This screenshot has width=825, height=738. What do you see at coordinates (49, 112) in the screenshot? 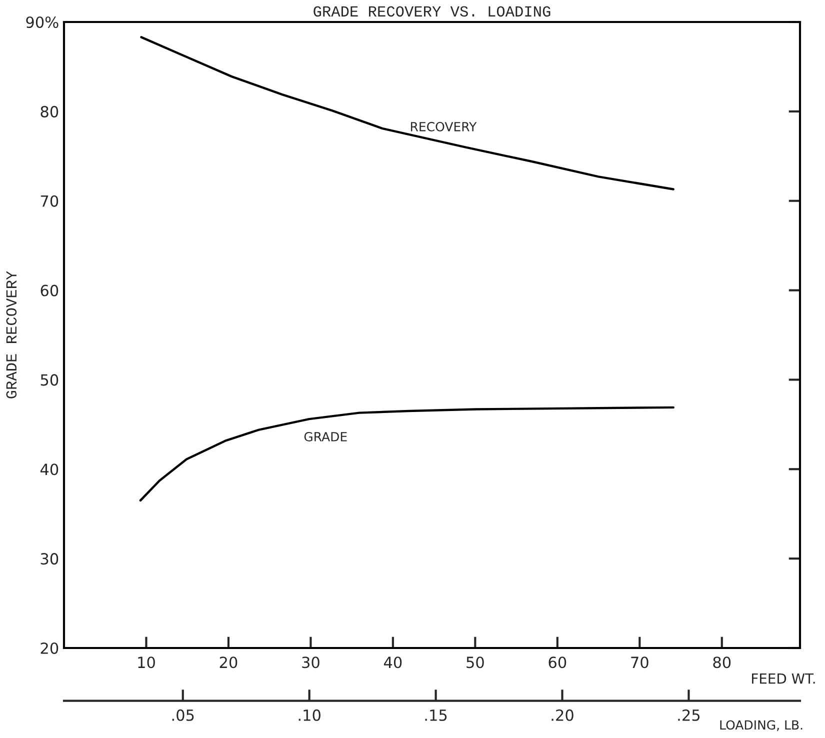
I see `y-tick-label: 80` at bounding box center [49, 112].